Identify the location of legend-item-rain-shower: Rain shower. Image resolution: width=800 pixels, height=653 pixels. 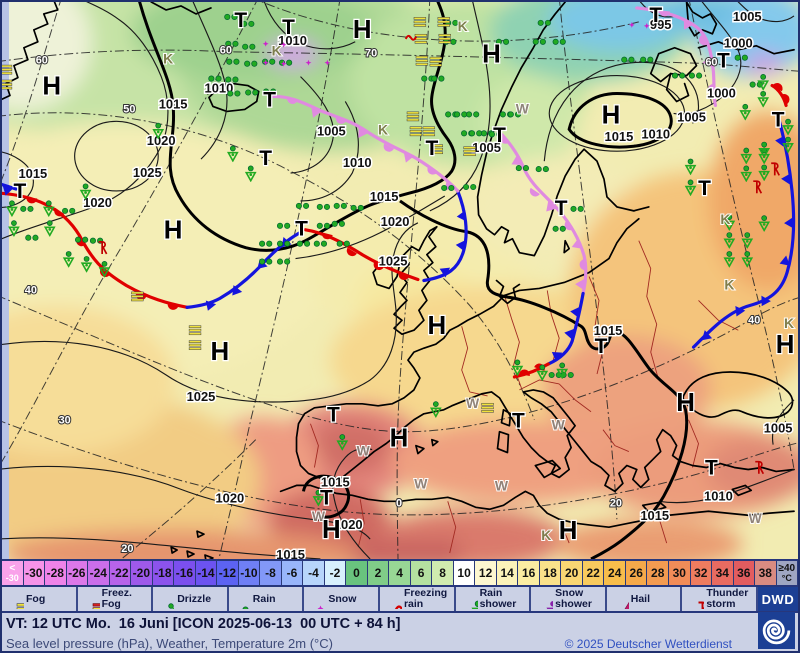
(494, 599).